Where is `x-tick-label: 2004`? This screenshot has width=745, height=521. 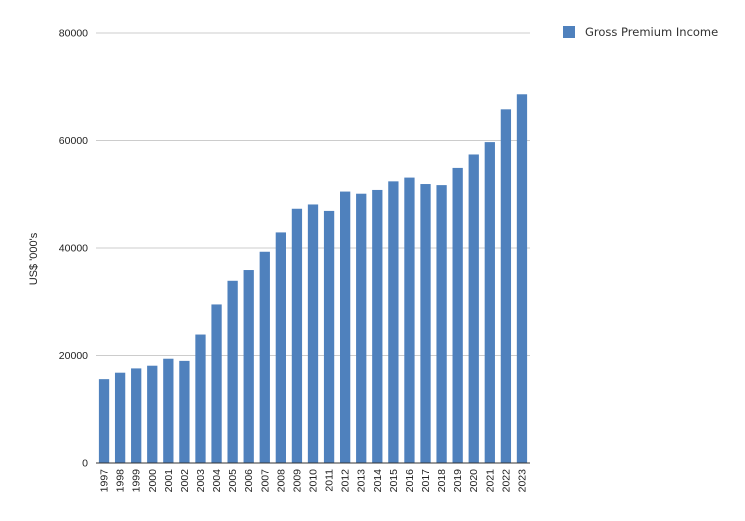 x-tick-label: 2004 is located at coordinates (217, 481).